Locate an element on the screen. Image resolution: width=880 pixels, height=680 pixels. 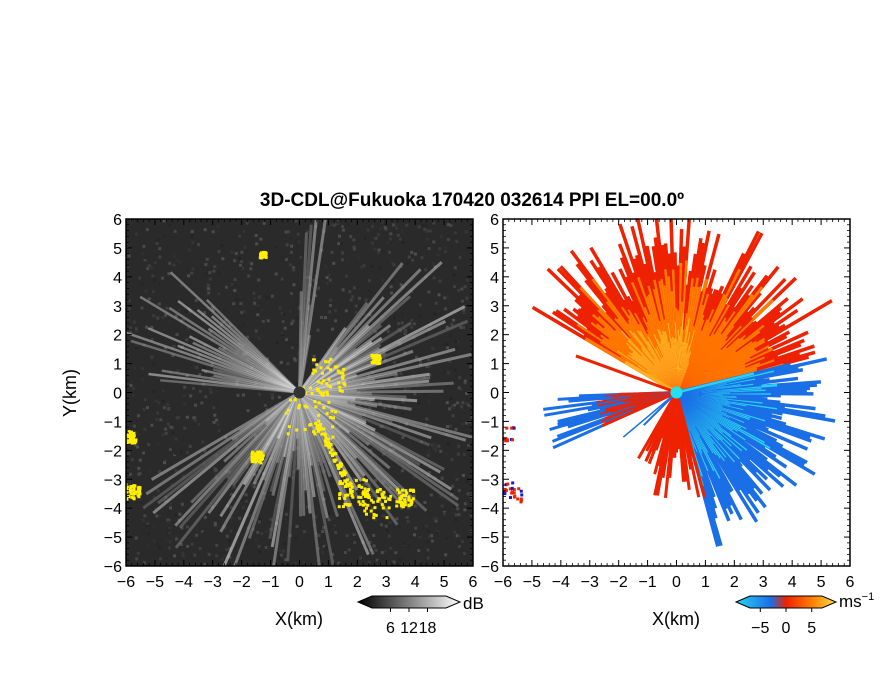
velocity-ray is located at coordinates (639, 409).